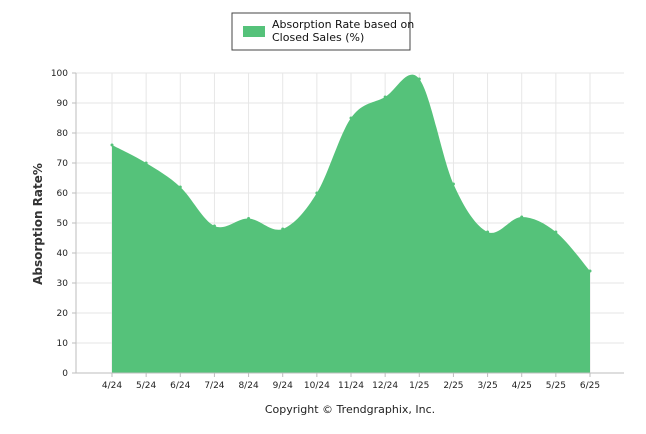  I want to click on x-tick-label: 6/24, so click(180, 386).